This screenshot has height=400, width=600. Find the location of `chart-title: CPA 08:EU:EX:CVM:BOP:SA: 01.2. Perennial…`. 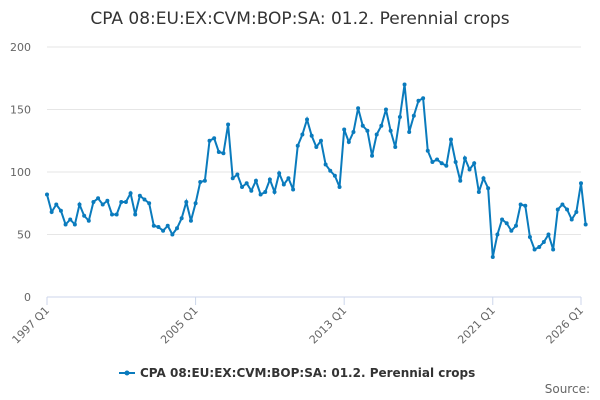

chart-title: CPA 08:EU:EX:CVM:BOP:SA: 01.2. Perennial… is located at coordinates (299, 19).